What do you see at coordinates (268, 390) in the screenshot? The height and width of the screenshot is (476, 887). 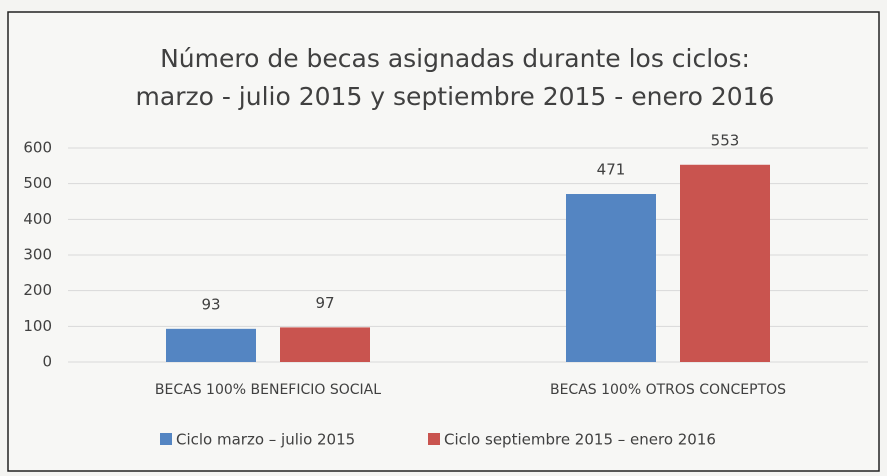 I see `x-tick-label: BECAS 100% BENEFICIO SOCIAL` at bounding box center [268, 390].